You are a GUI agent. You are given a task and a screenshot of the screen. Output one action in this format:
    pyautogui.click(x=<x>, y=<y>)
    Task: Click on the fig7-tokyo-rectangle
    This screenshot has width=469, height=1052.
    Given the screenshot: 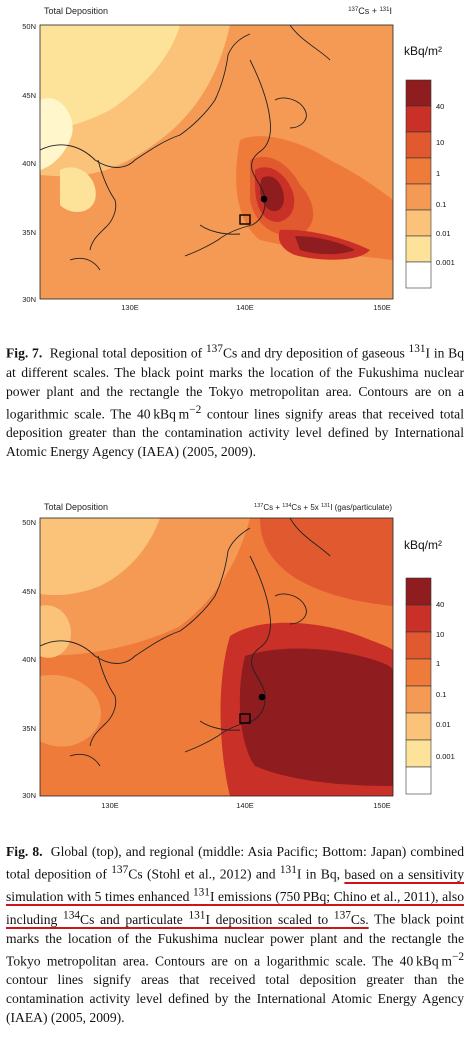 What is the action you would take?
    pyautogui.click(x=245, y=219)
    